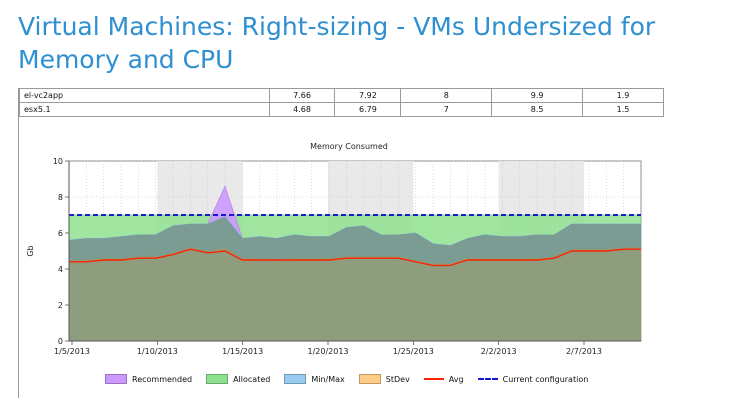 The image size is (755, 402). I want to click on legend-label: Allocated, so click(252, 379).